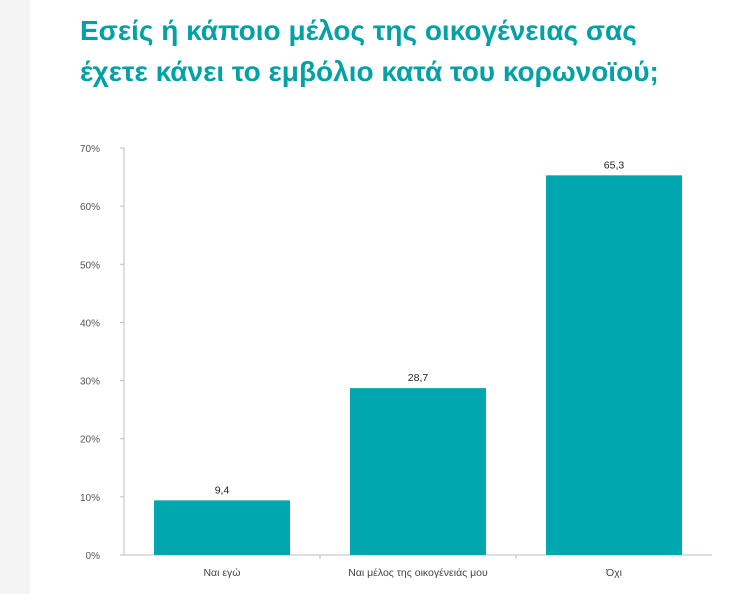 This screenshot has width=752, height=594. Describe the element at coordinates (614, 573) in the screenshot. I see `x-category-label: Όχι` at that location.